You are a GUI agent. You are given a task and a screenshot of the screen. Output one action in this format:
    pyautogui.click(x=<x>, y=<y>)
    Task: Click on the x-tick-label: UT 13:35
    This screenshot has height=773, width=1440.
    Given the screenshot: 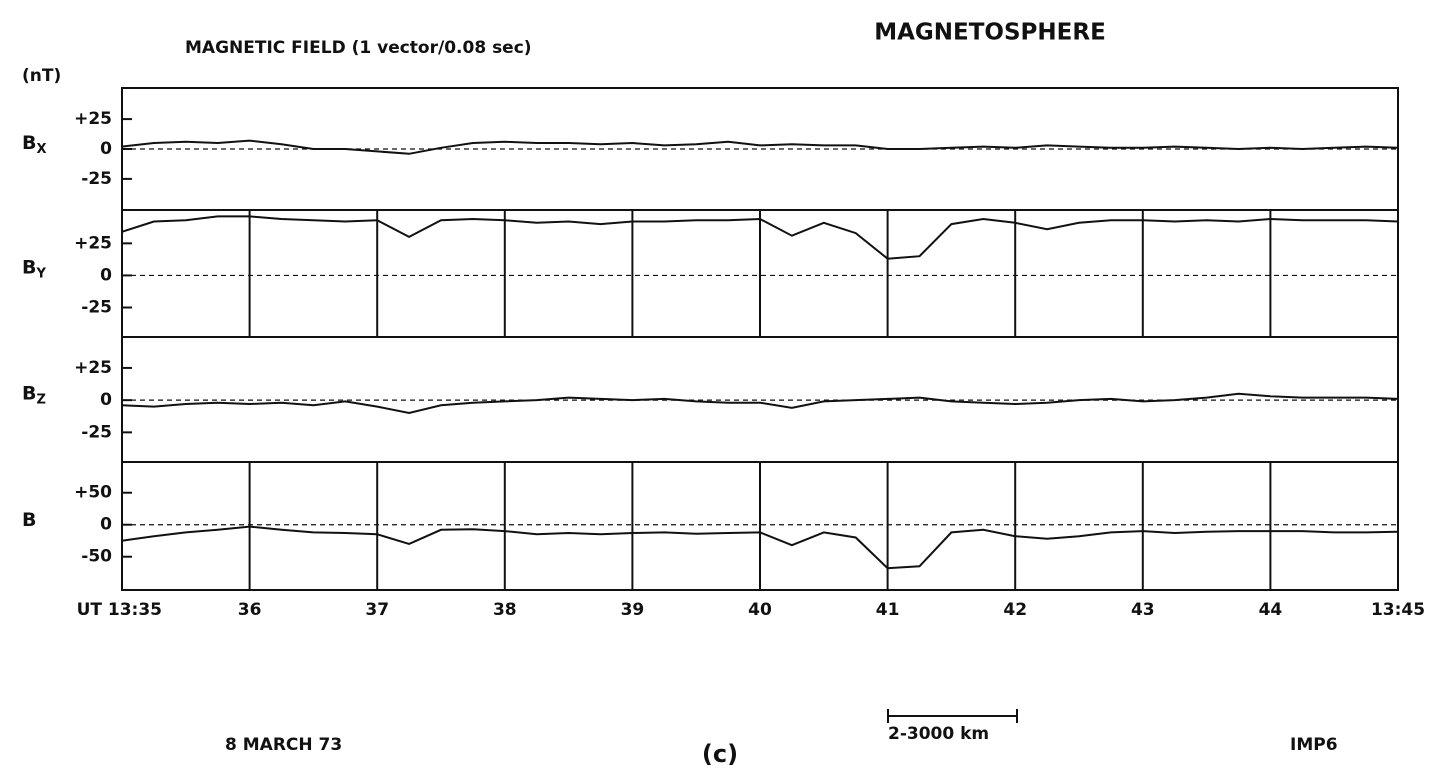 What is the action you would take?
    pyautogui.click(x=119, y=610)
    